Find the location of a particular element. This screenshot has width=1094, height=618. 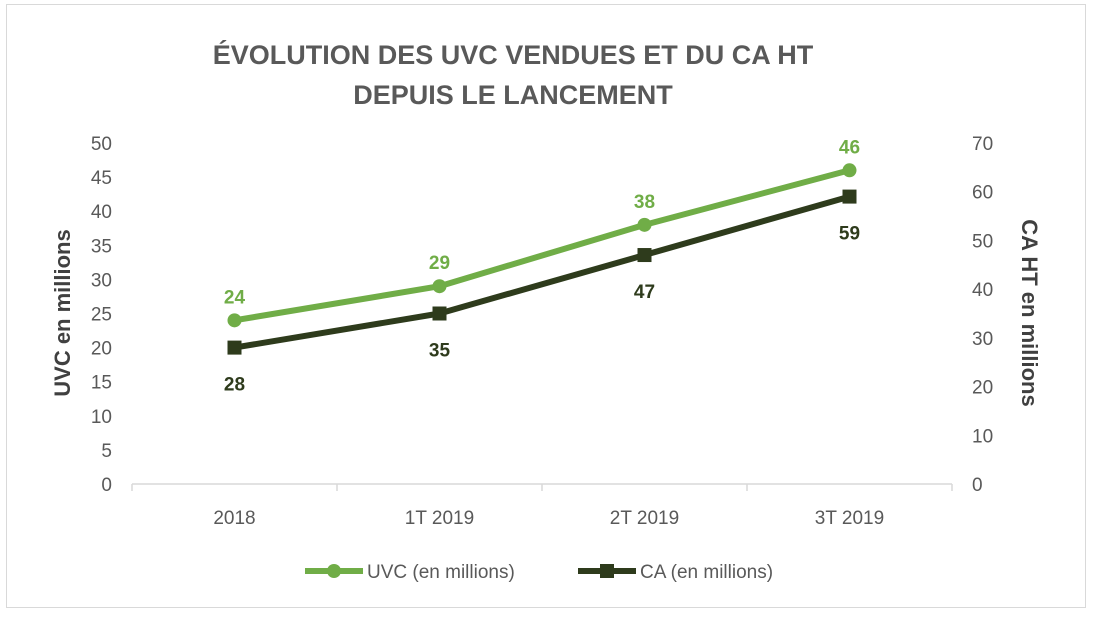

y-tick-label: 5 is located at coordinates (106, 451).